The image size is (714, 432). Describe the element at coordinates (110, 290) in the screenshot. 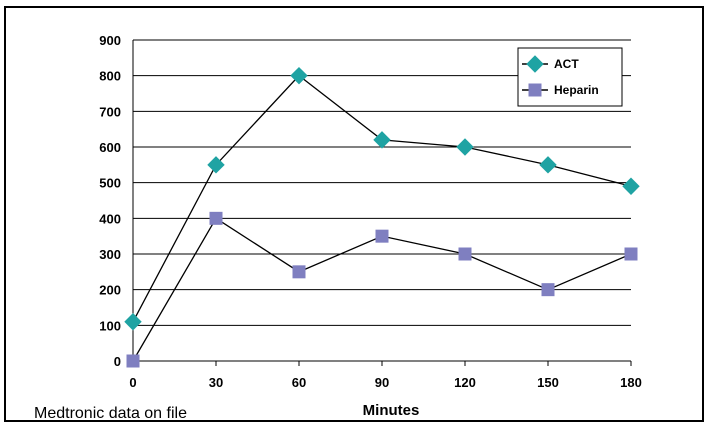

I see `y-tick-label: 200` at that location.